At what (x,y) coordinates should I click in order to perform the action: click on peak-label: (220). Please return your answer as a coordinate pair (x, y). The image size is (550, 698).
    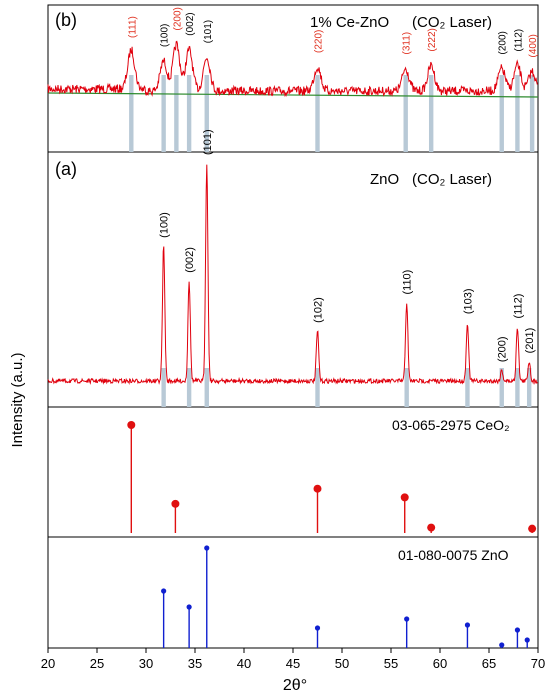
    Looking at the image, I should click on (319, 41).